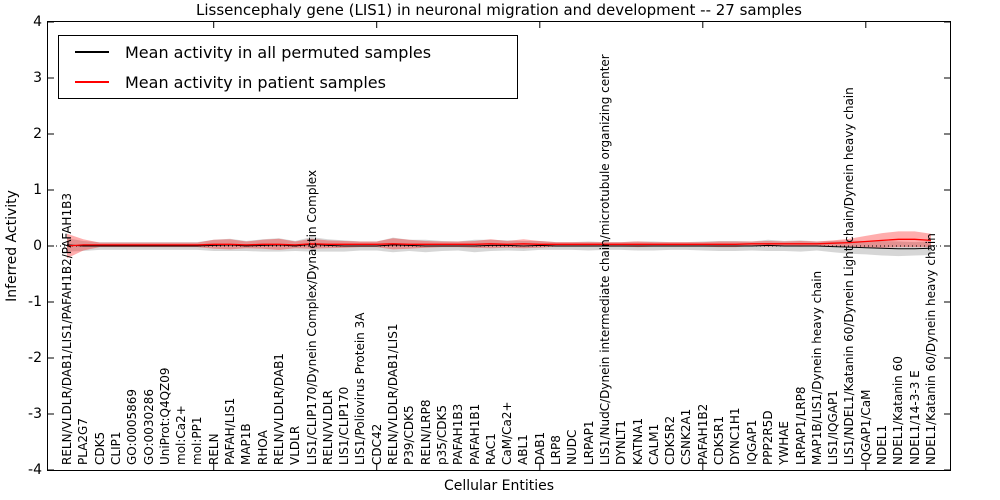 The width and height of the screenshot is (1000, 500). Describe the element at coordinates (409, 435) in the screenshot. I see `x-tick-label: P39/CDK5` at that location.